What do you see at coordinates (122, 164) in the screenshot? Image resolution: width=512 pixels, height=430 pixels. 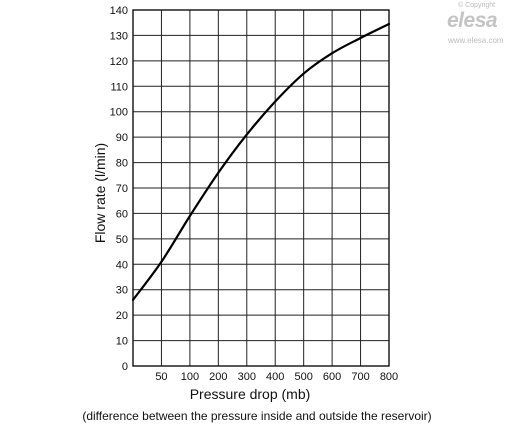 I see `y-tick-label: 80` at bounding box center [122, 164].